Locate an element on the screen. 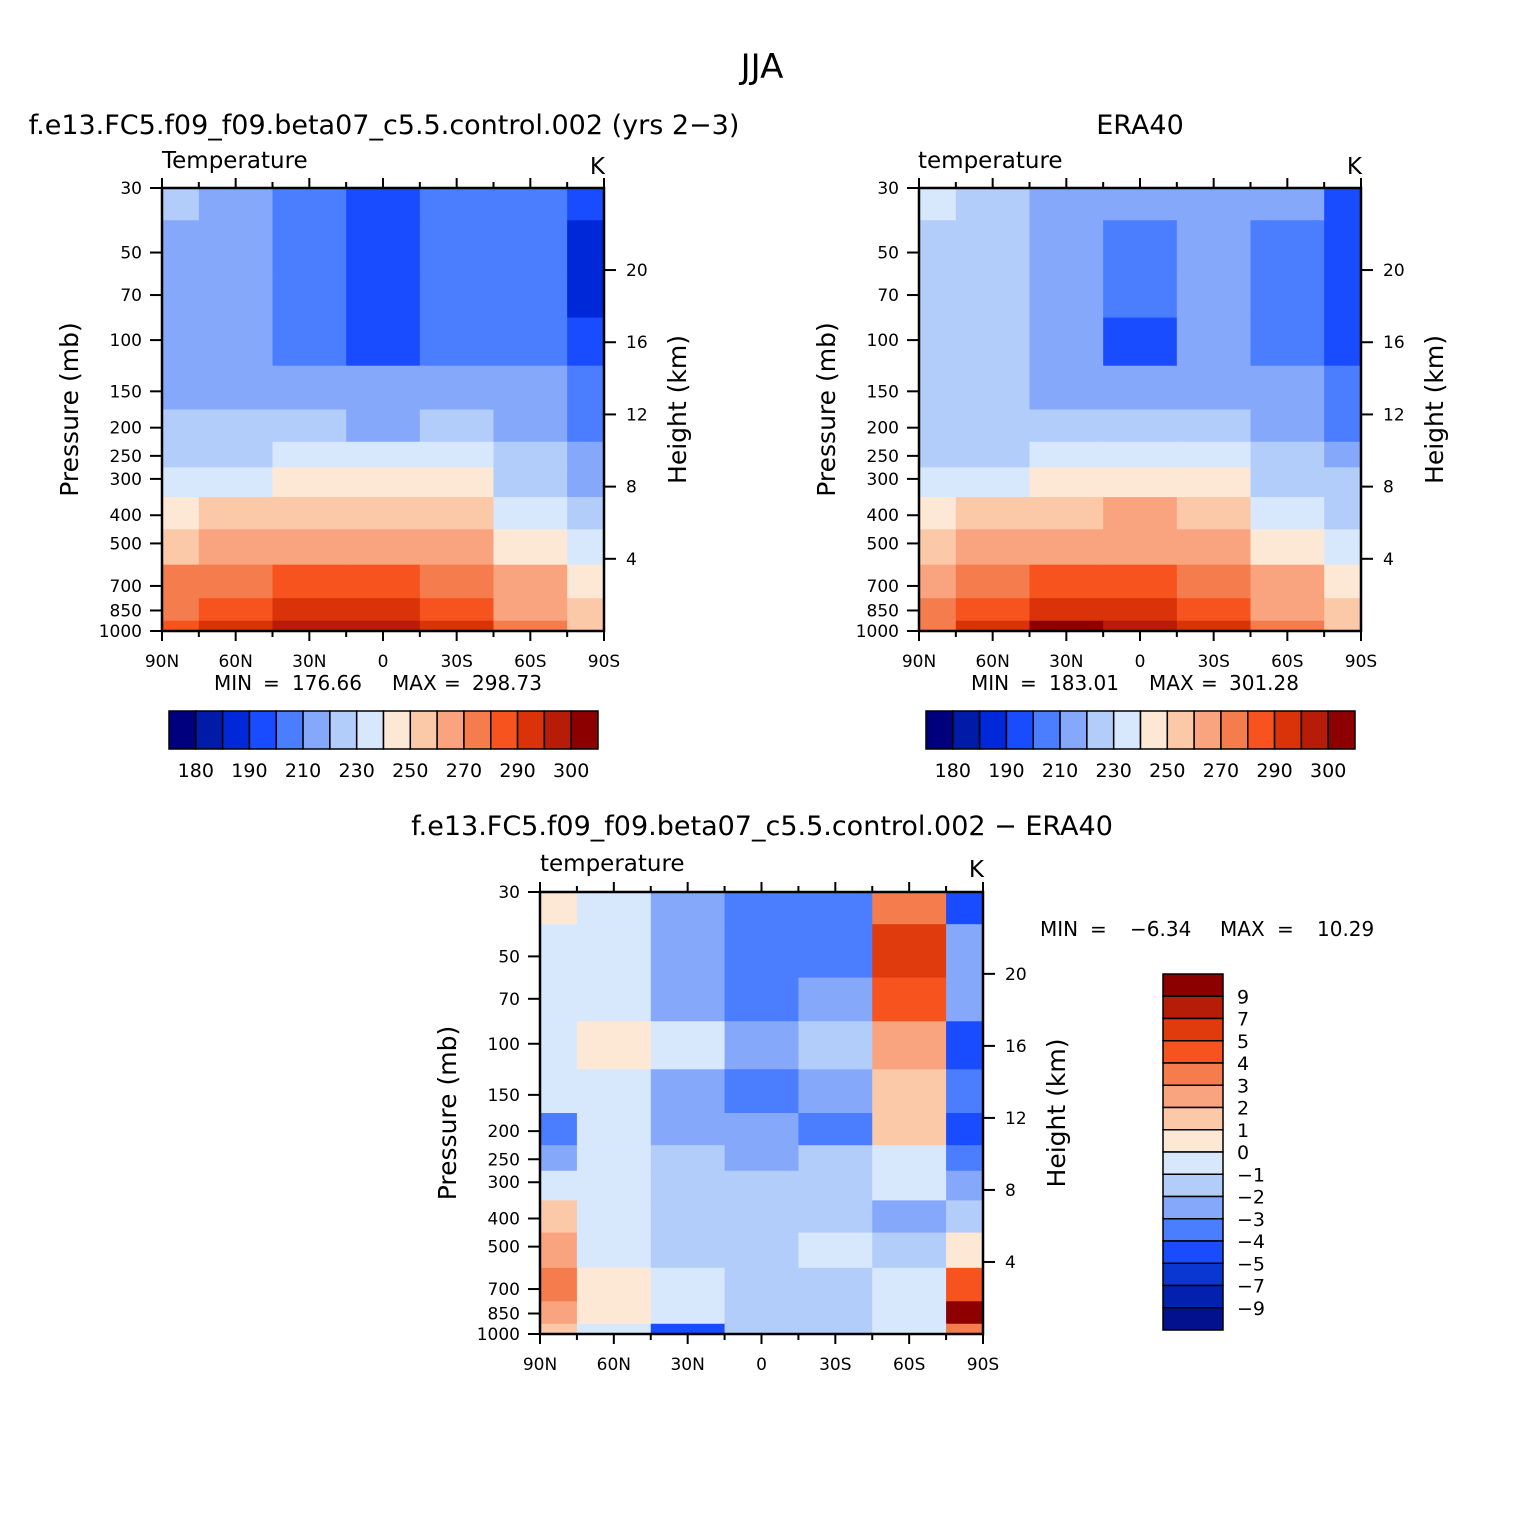  diff-colorbar-label: 4 is located at coordinates (1243, 1064).